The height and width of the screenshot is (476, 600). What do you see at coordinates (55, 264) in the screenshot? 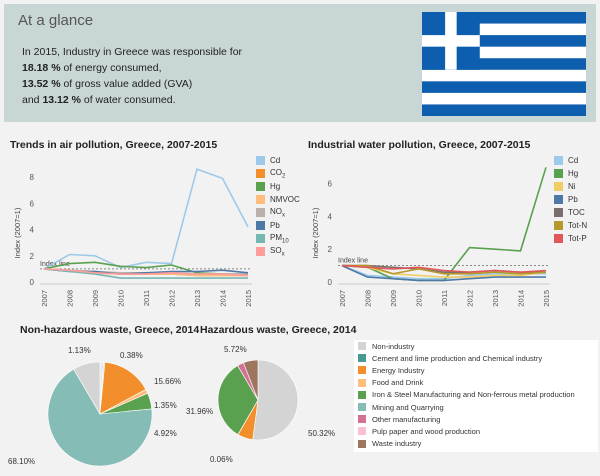
I see `air-index-line-label: Index line` at bounding box center [55, 264].